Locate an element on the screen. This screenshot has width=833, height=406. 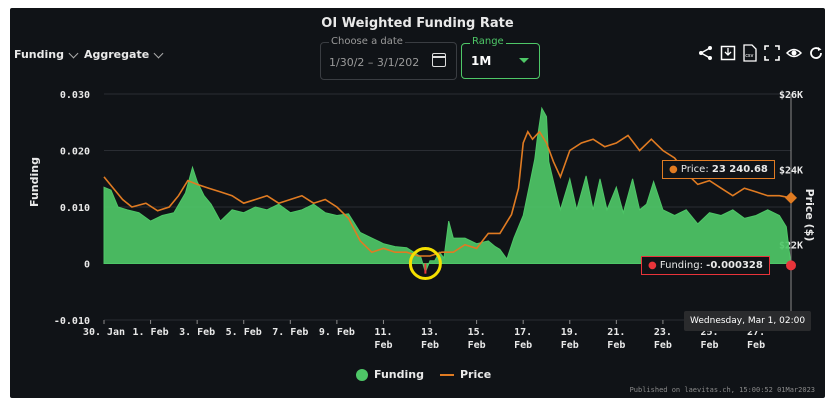
fullscreen-icon is located at coordinates (772, 53).